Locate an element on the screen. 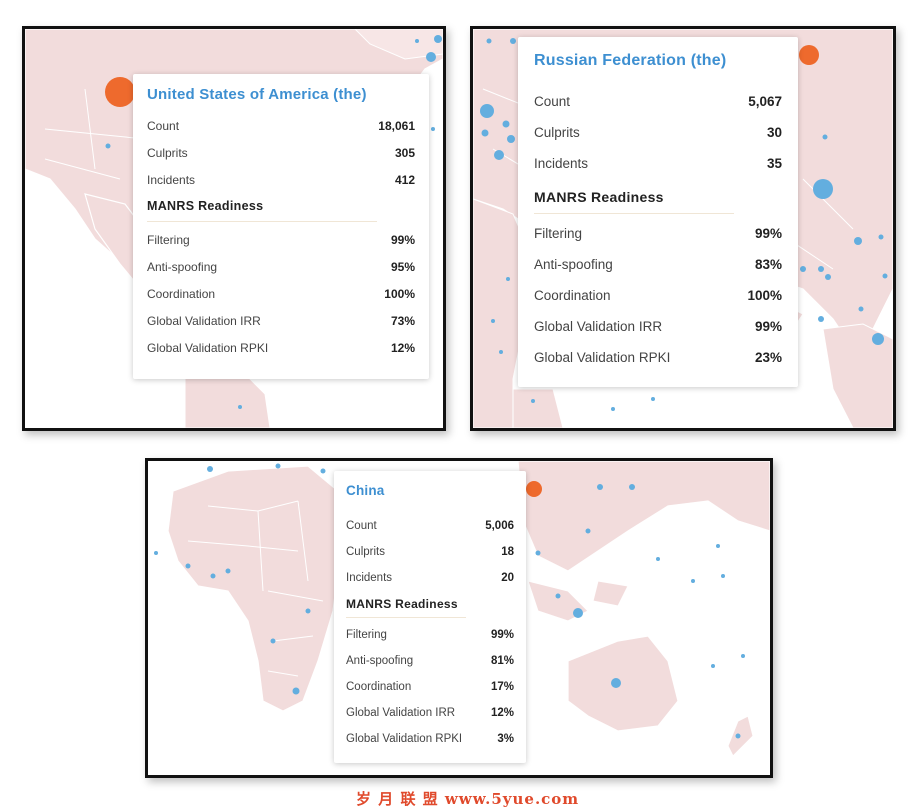  stat-row-count: Count 5,067 is located at coordinates (658, 101).